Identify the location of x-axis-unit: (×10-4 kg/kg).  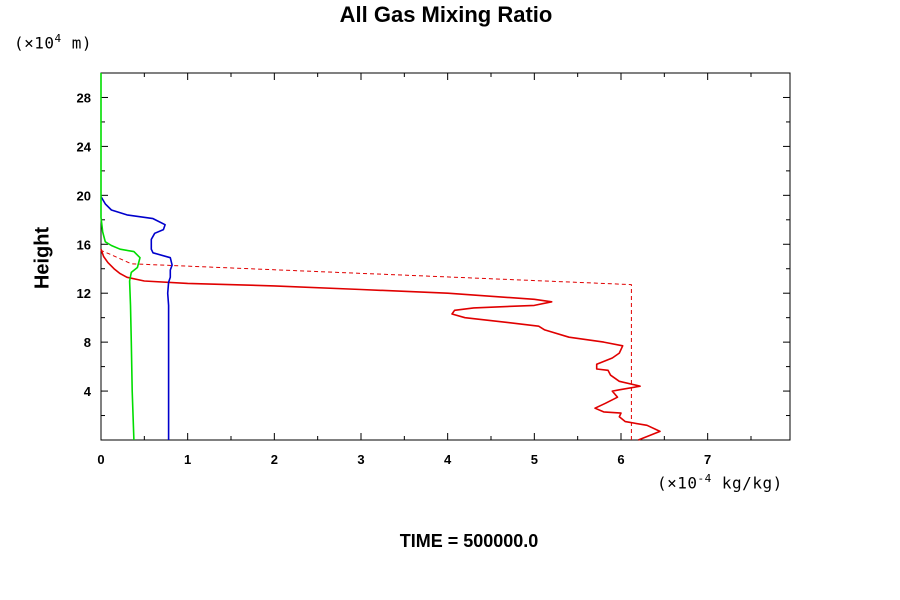
(720, 482).